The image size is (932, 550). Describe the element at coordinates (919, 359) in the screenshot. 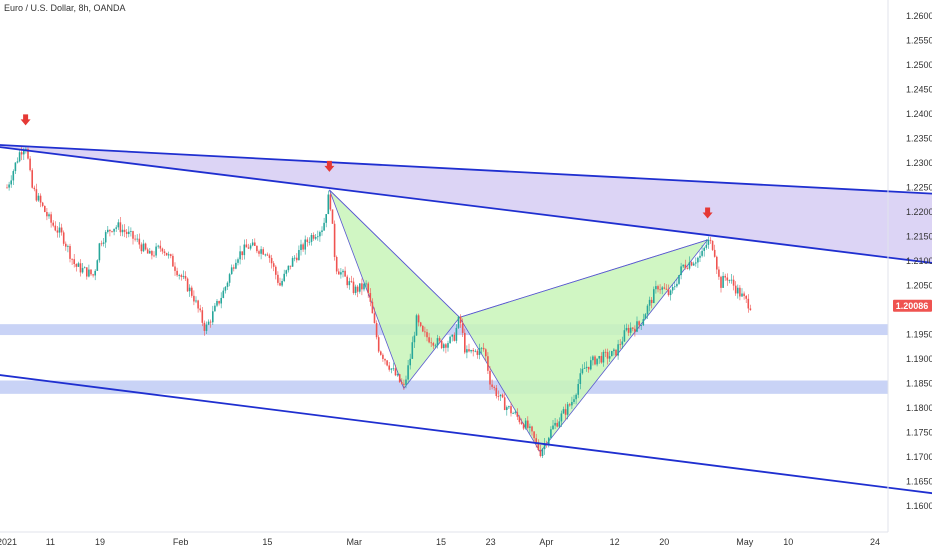

I see `price-tick-label: 1.19000` at that location.